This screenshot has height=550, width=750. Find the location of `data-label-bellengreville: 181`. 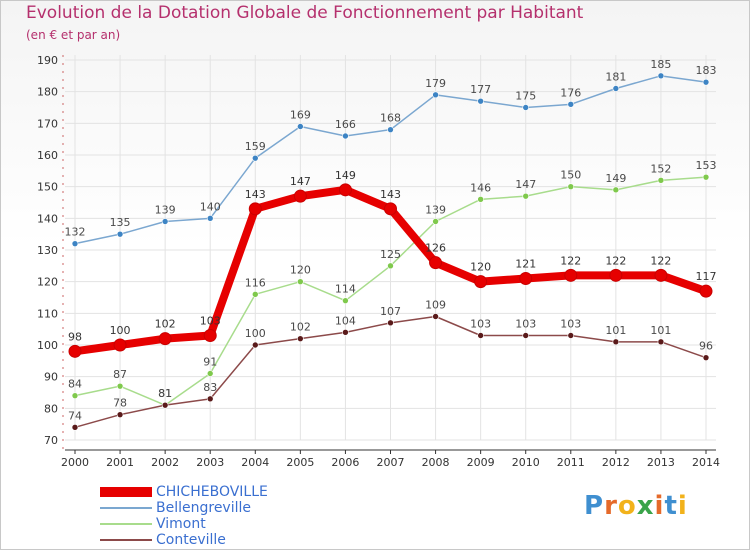

data-label-bellengreville: 181 is located at coordinates (615, 77).